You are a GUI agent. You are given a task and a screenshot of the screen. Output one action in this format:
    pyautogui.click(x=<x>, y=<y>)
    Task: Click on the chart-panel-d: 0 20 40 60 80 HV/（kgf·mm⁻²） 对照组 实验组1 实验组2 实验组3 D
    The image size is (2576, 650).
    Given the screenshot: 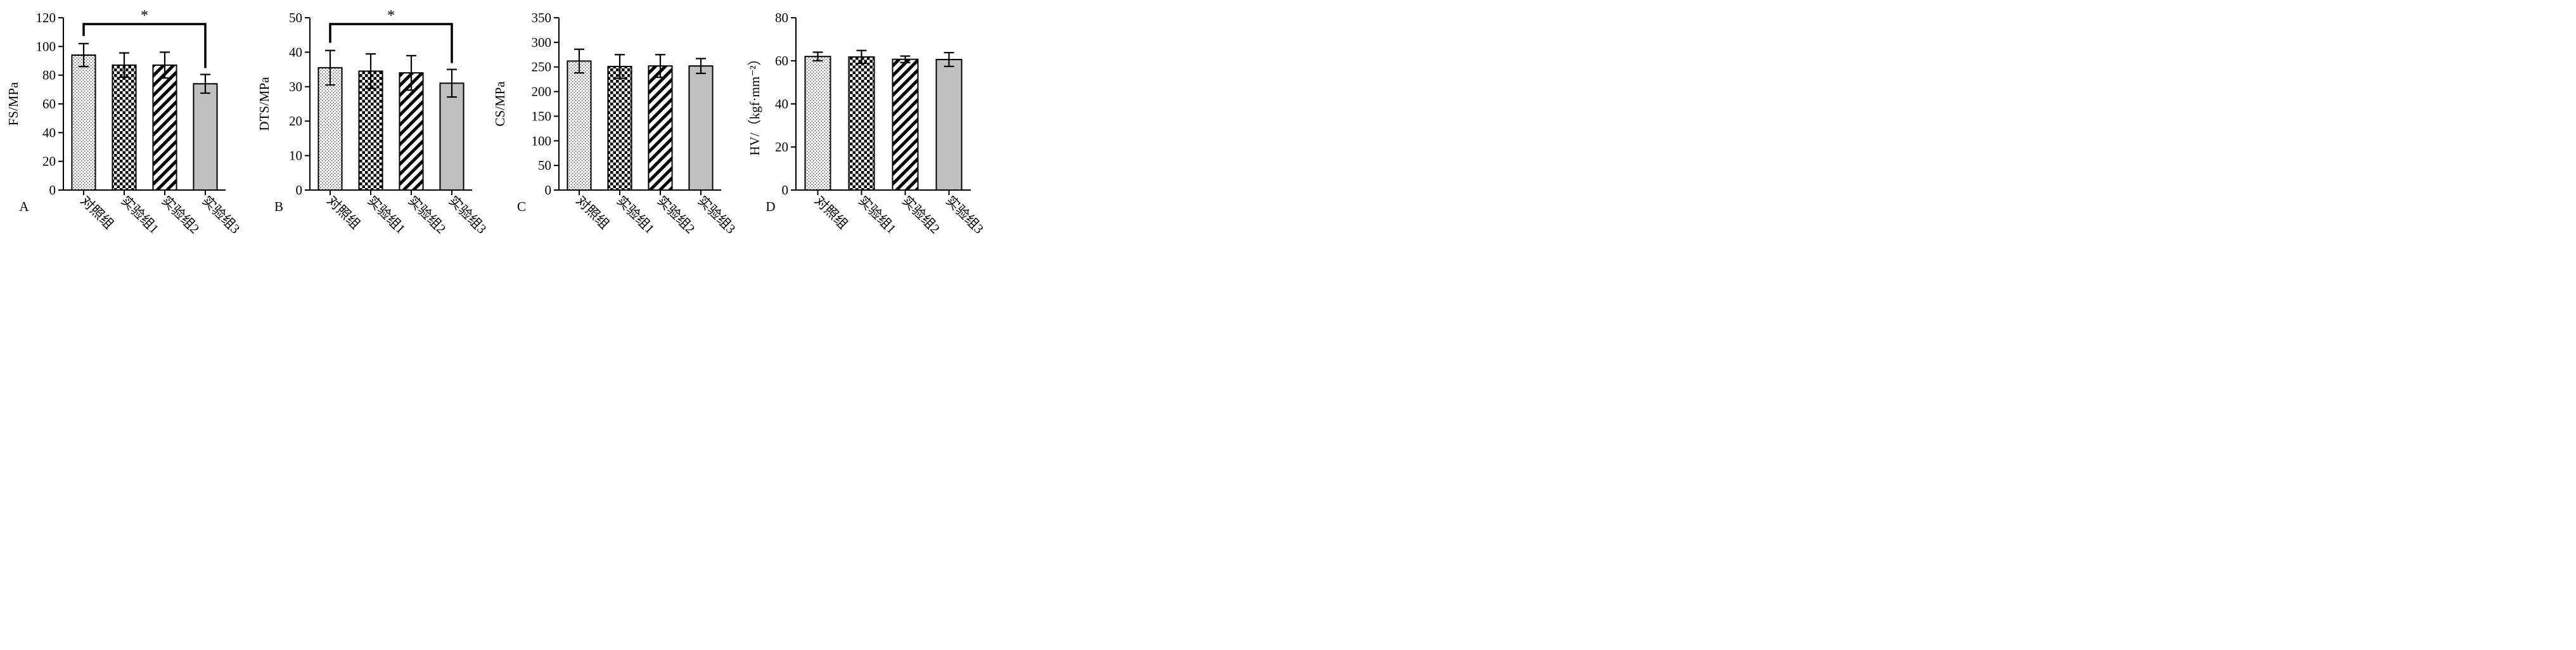 What is the action you would take?
    pyautogui.click(x=867, y=123)
    